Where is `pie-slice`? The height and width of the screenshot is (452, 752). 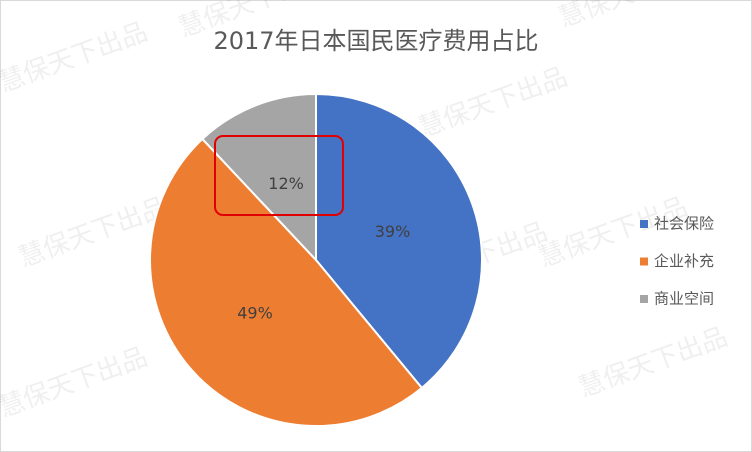
pie-slice is located at coordinates (399, 241).